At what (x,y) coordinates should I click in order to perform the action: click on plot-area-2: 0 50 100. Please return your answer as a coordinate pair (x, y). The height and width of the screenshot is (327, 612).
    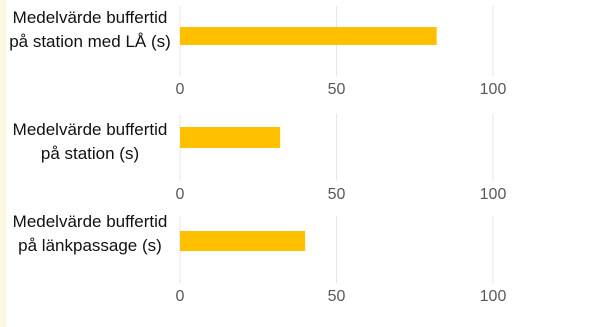
    Looking at the image, I should click on (341, 158).